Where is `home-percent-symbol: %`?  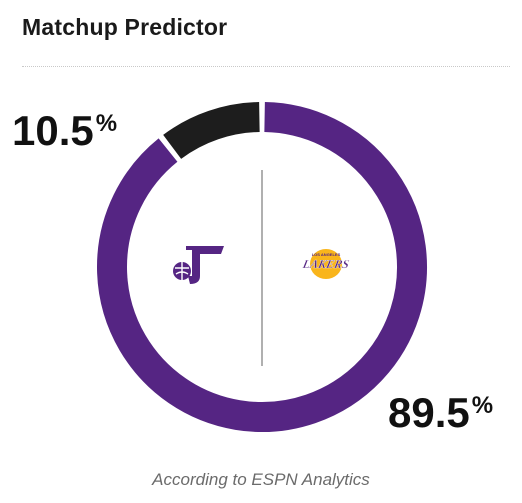 home-percent-symbol: % is located at coordinates (482, 405).